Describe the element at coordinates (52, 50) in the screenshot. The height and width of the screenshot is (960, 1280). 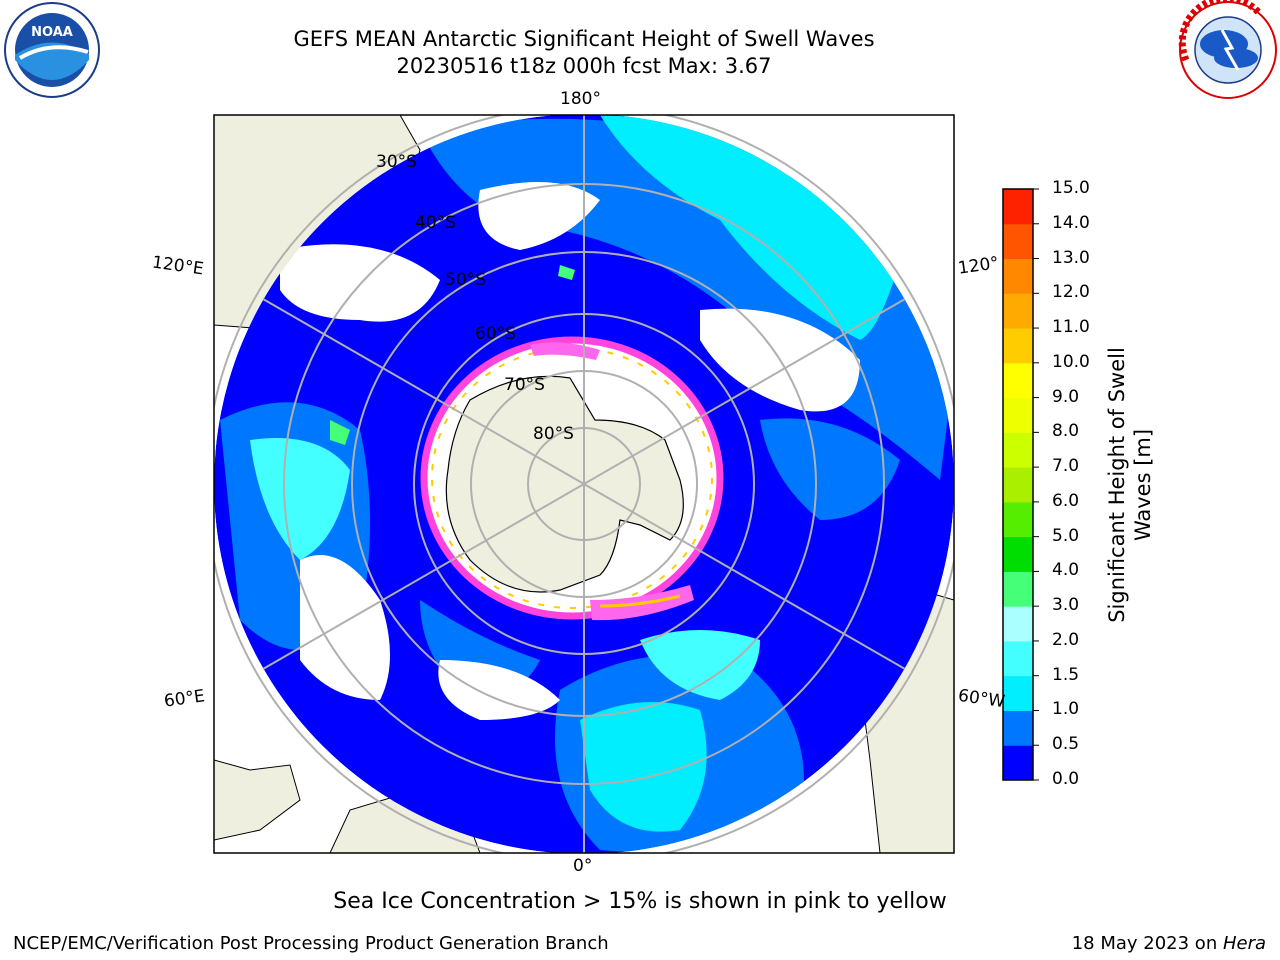
I see `noaa-logo: NOAA` at that location.